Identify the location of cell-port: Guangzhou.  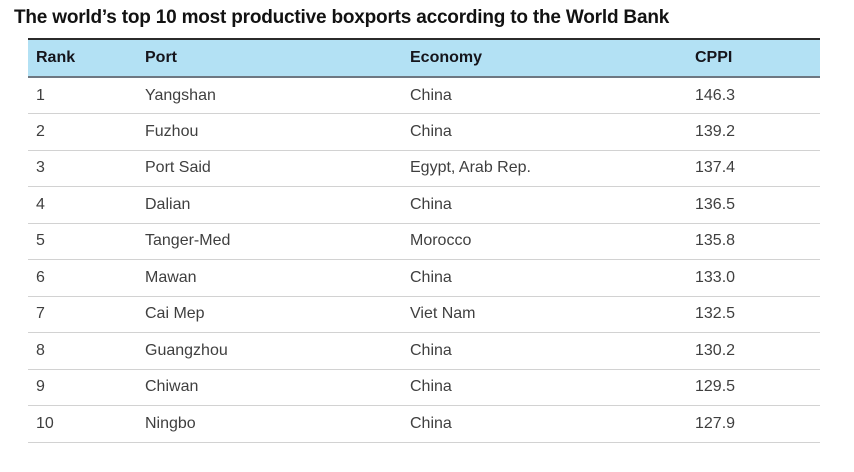
(277, 351).